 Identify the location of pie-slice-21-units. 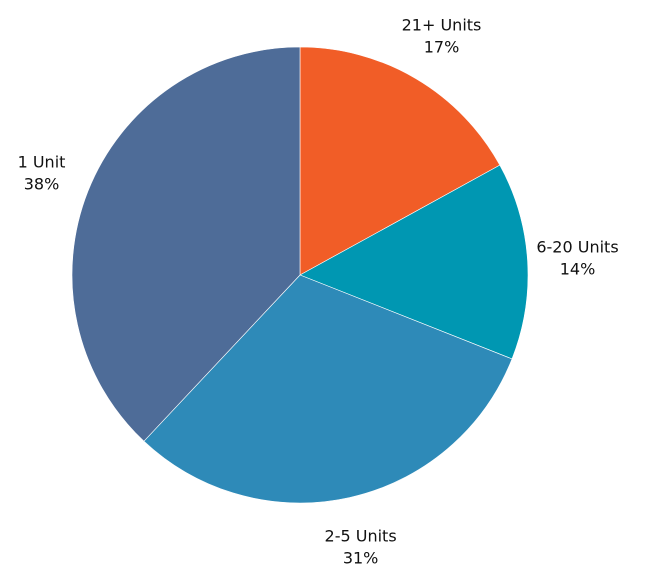
(400, 161).